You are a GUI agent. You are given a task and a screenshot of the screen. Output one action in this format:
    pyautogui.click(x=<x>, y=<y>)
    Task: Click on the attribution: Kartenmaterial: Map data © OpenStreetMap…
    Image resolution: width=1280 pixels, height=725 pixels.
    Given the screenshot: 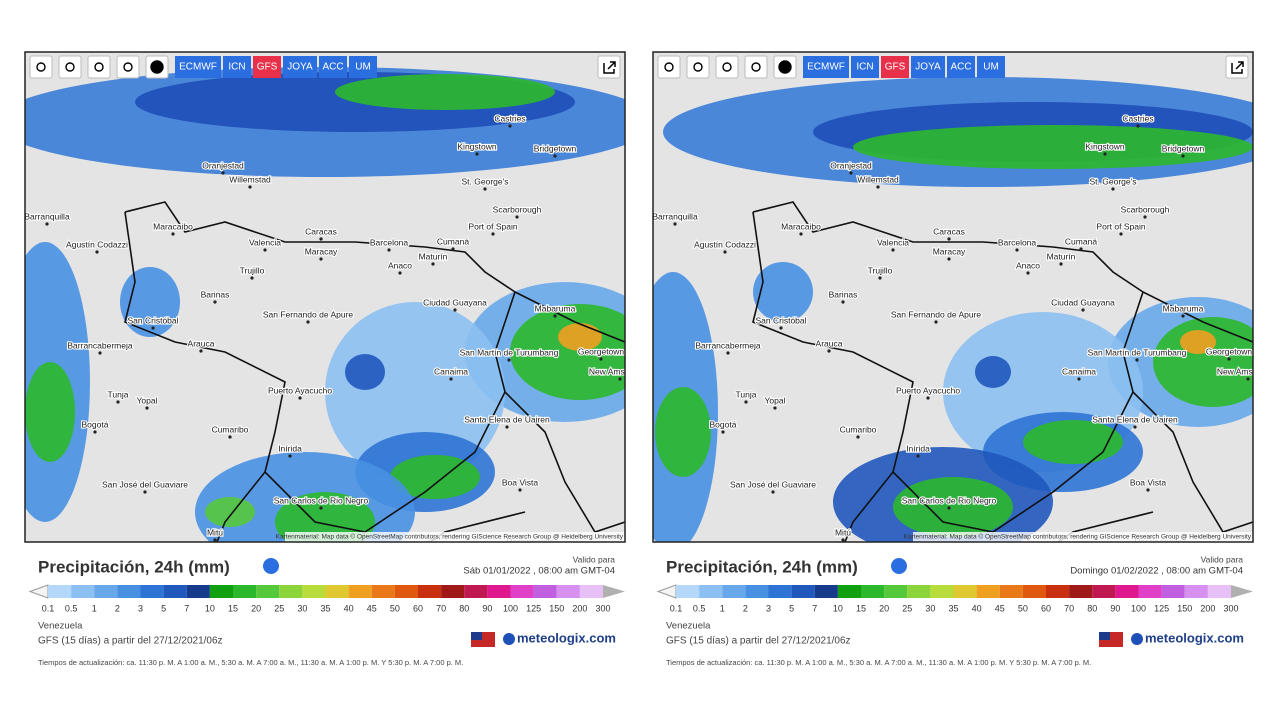 What is the action you would take?
    pyautogui.click(x=450, y=537)
    